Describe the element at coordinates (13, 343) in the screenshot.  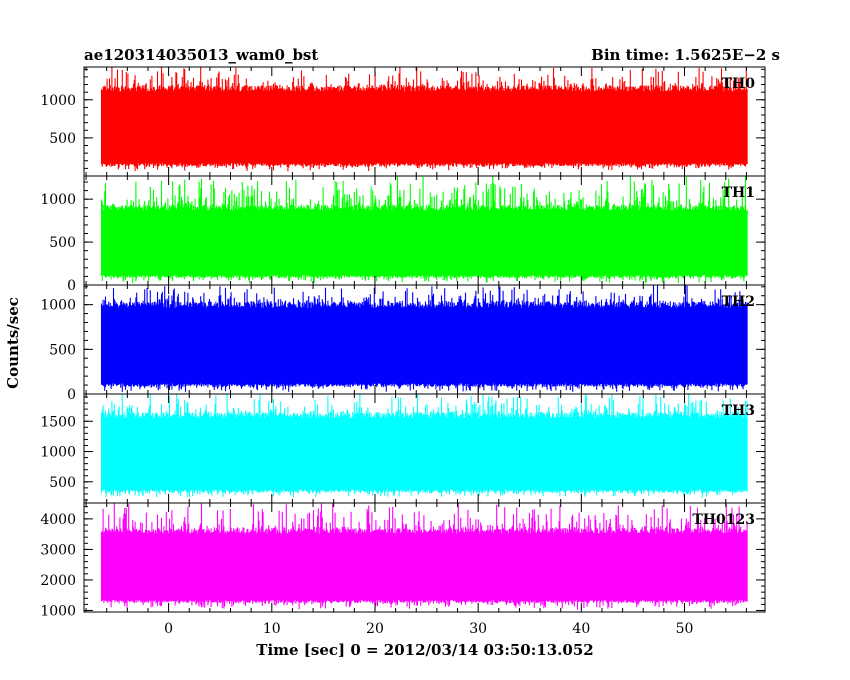
I see `y-axis-label: Counts/sec` at that location.